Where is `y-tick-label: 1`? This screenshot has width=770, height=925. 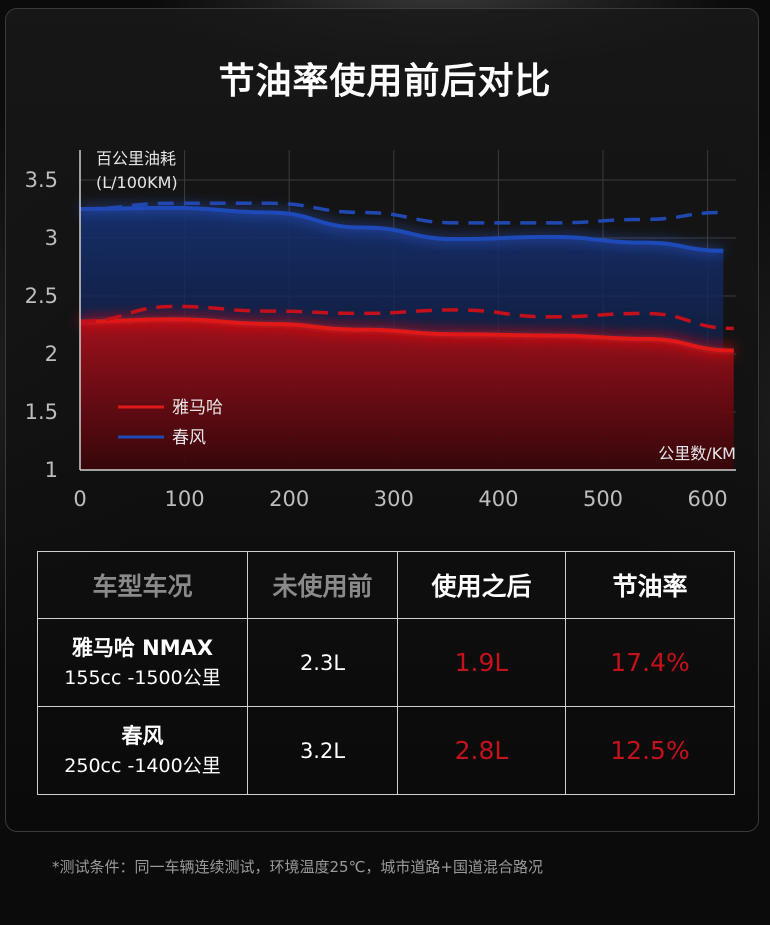 y-tick-label: 1 is located at coordinates (51, 470).